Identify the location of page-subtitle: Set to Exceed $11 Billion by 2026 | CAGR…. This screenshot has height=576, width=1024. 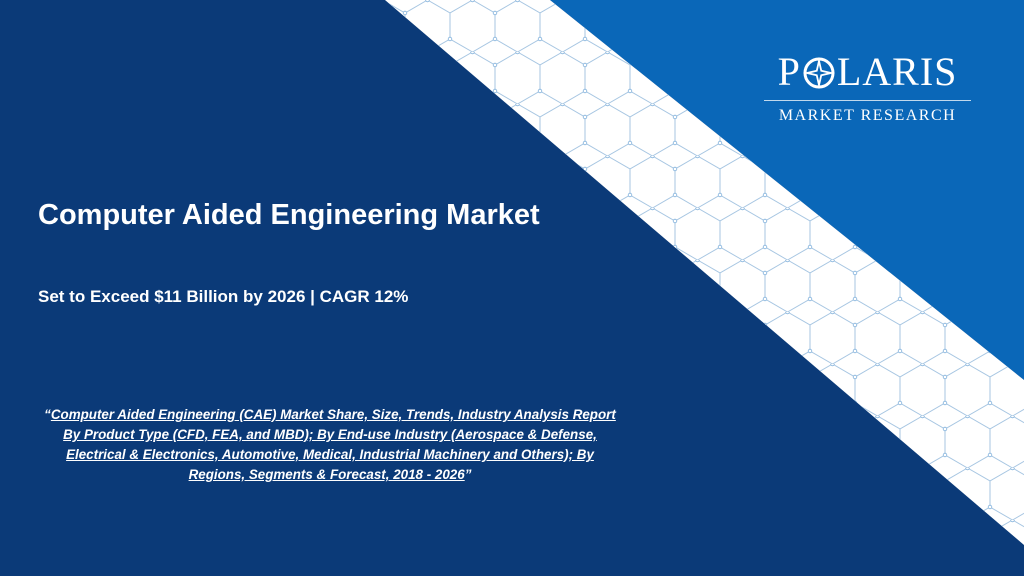
(223, 296).